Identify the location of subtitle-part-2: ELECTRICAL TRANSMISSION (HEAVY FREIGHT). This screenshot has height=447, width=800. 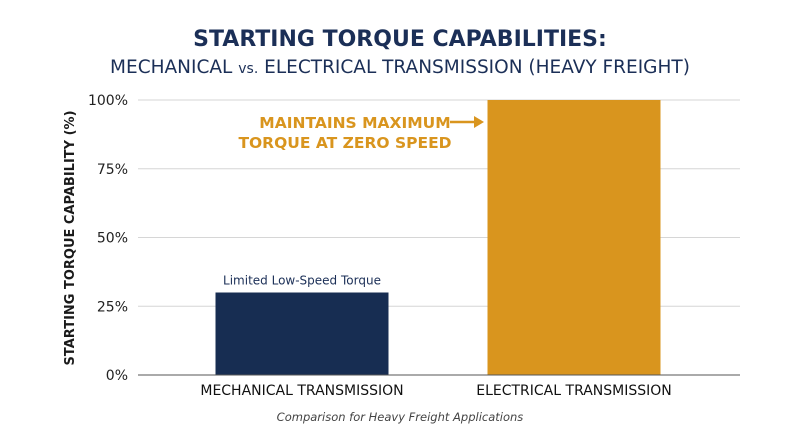
(474, 67).